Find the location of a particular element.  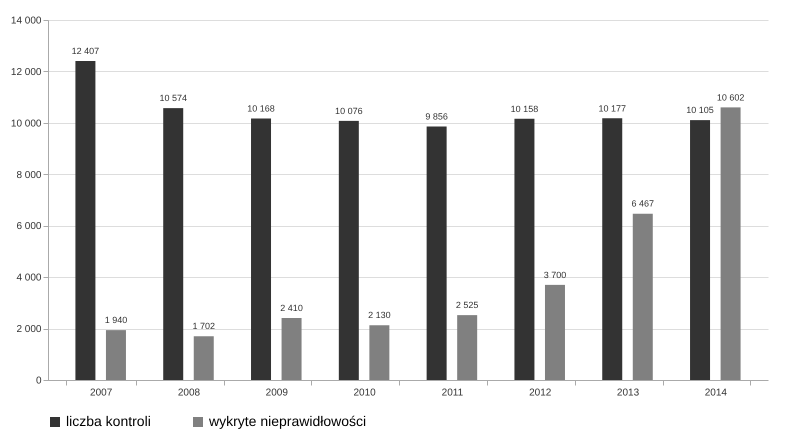

y-tick-label: 14 000 is located at coordinates (26, 21).